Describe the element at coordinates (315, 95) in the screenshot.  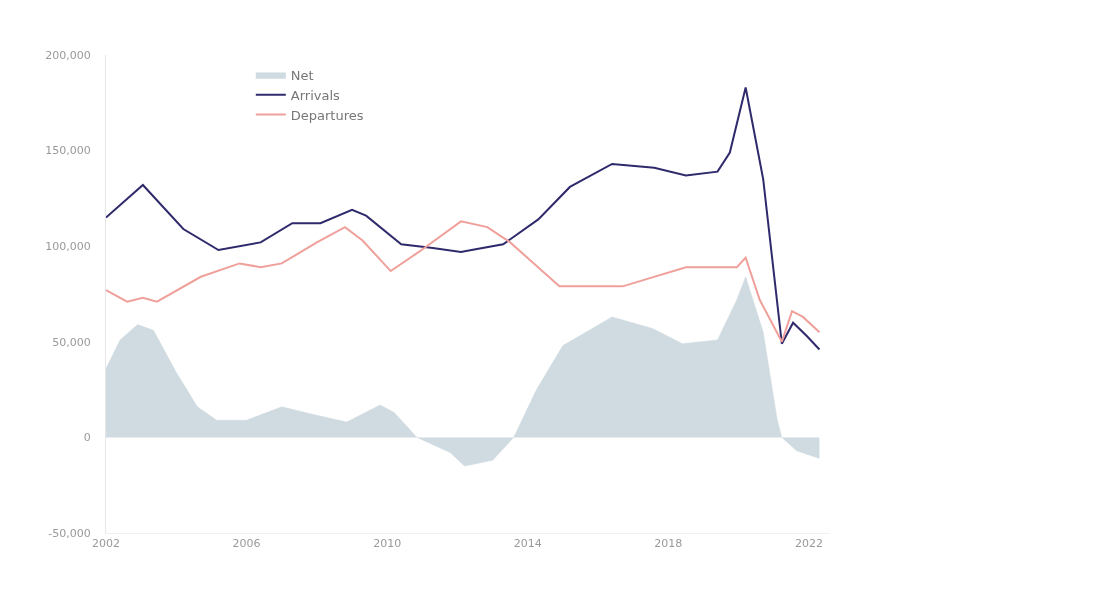
I see `legend-label: Arrivals` at that location.